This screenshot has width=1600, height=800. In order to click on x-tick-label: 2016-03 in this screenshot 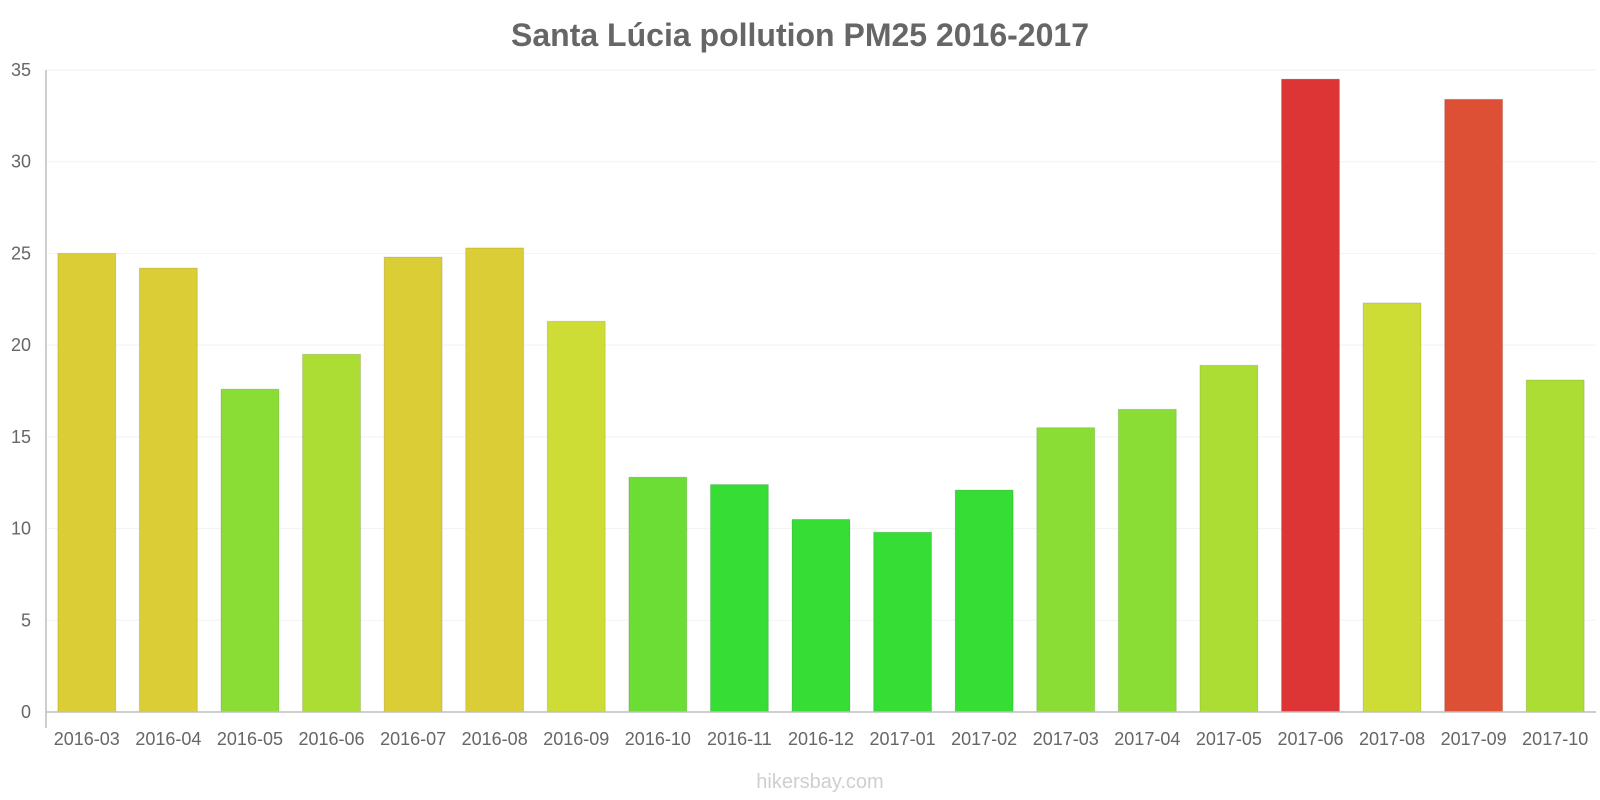, I will do `click(87, 739)`.